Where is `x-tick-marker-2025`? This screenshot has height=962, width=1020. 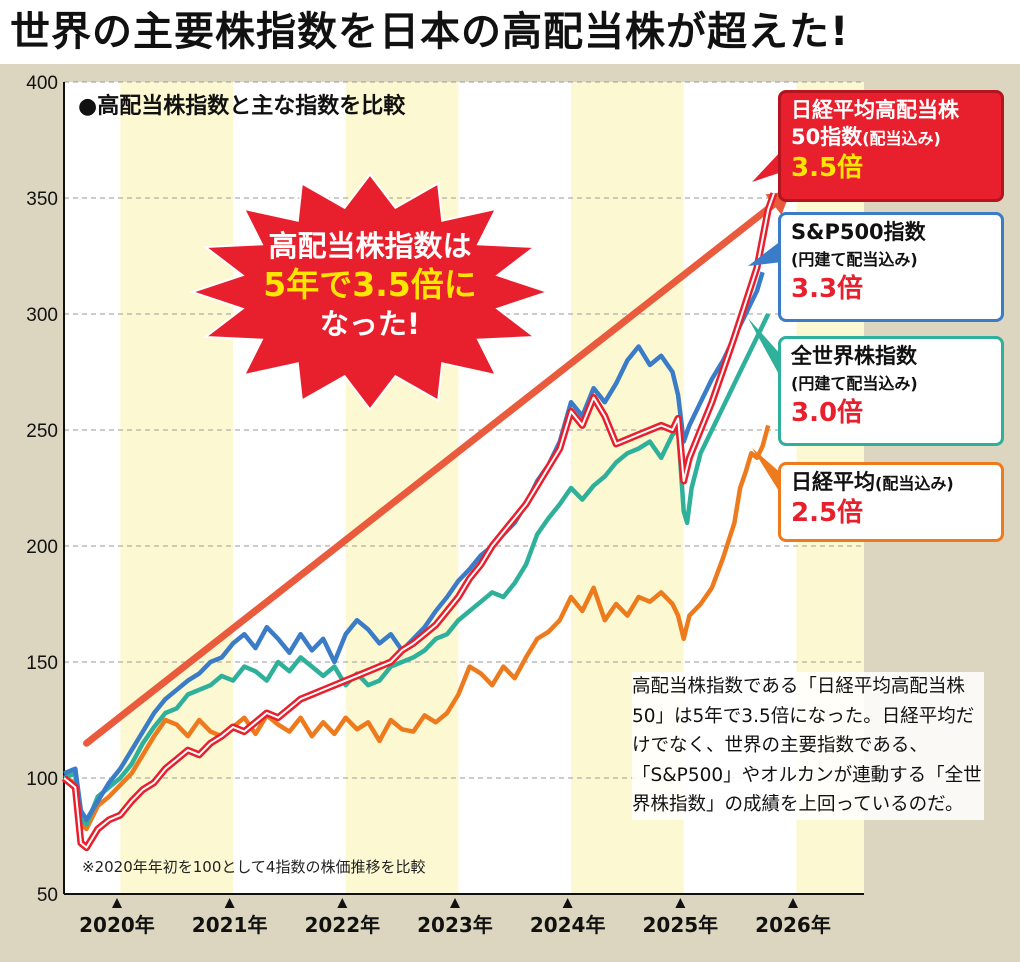
x-tick-marker-2025 is located at coordinates (680, 903).